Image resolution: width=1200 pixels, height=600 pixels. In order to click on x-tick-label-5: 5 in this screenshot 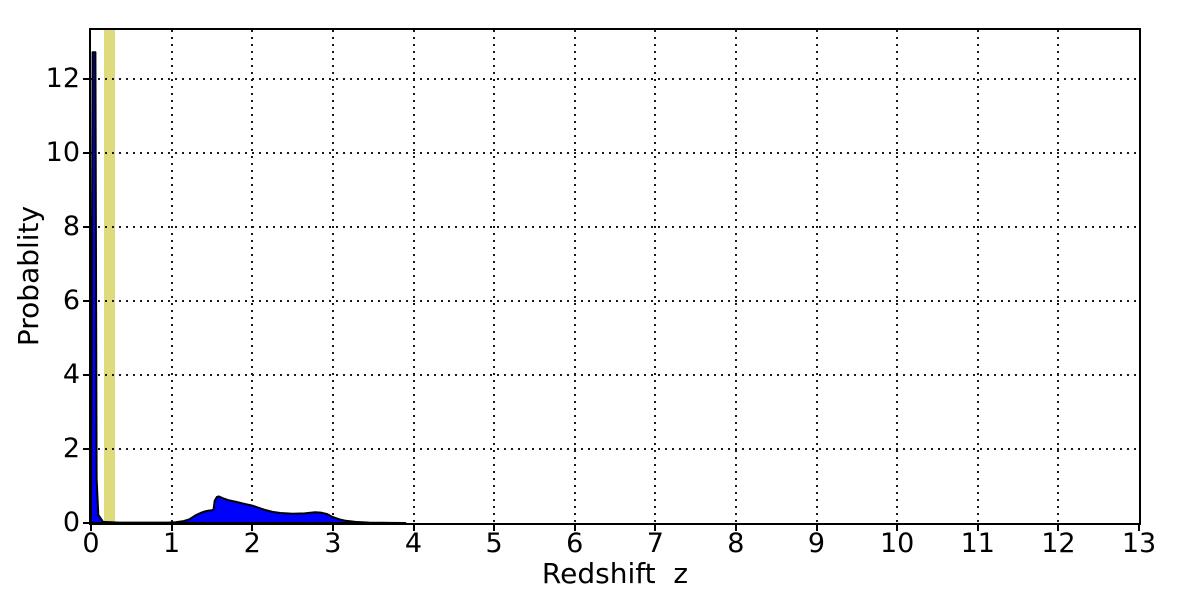, I will do `click(494, 543)`.